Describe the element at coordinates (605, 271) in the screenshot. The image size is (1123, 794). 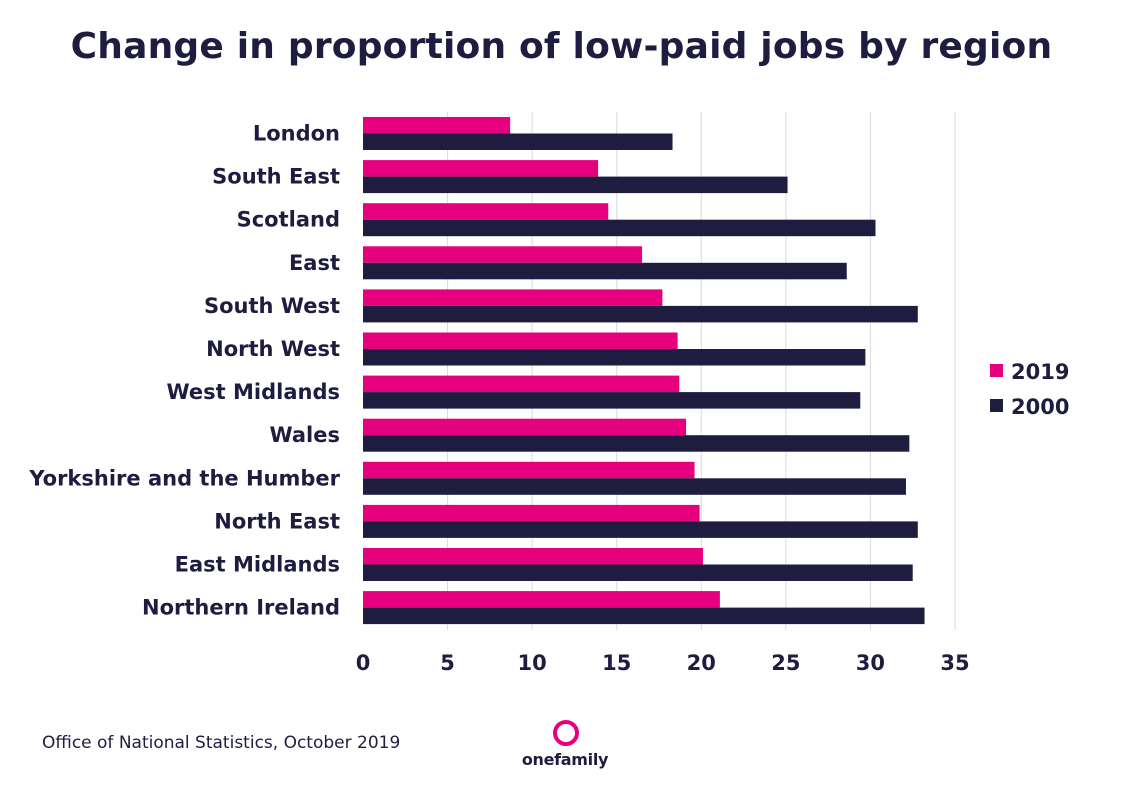
I see `bar-2000-east` at that location.